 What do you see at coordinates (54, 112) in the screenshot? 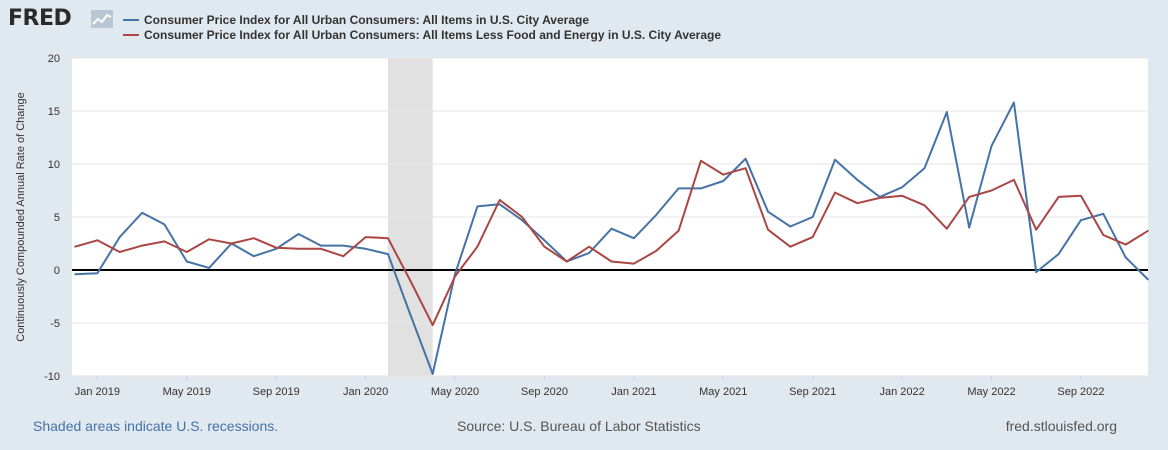
I see `y-tick-label: 15` at bounding box center [54, 112].